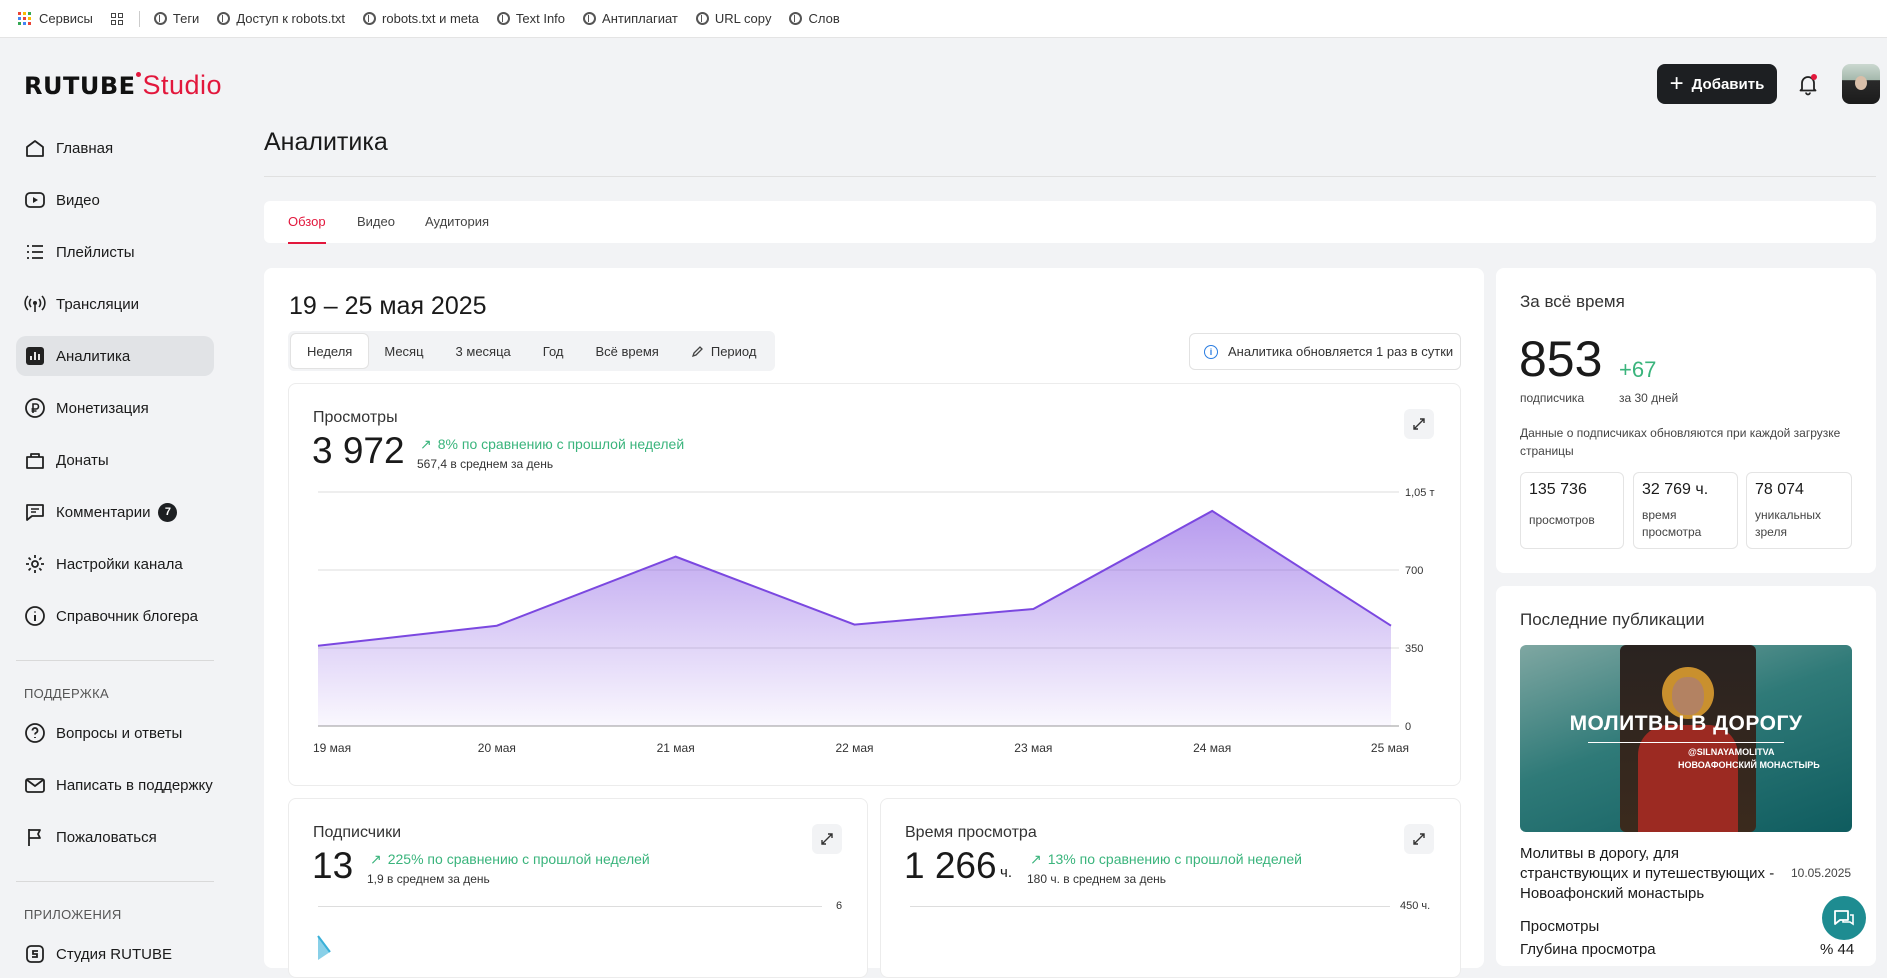 The width and height of the screenshot is (1887, 978). Describe the element at coordinates (1649, 398) in the screenshot. I see `alltime-delta-label: за 30 дней` at that location.